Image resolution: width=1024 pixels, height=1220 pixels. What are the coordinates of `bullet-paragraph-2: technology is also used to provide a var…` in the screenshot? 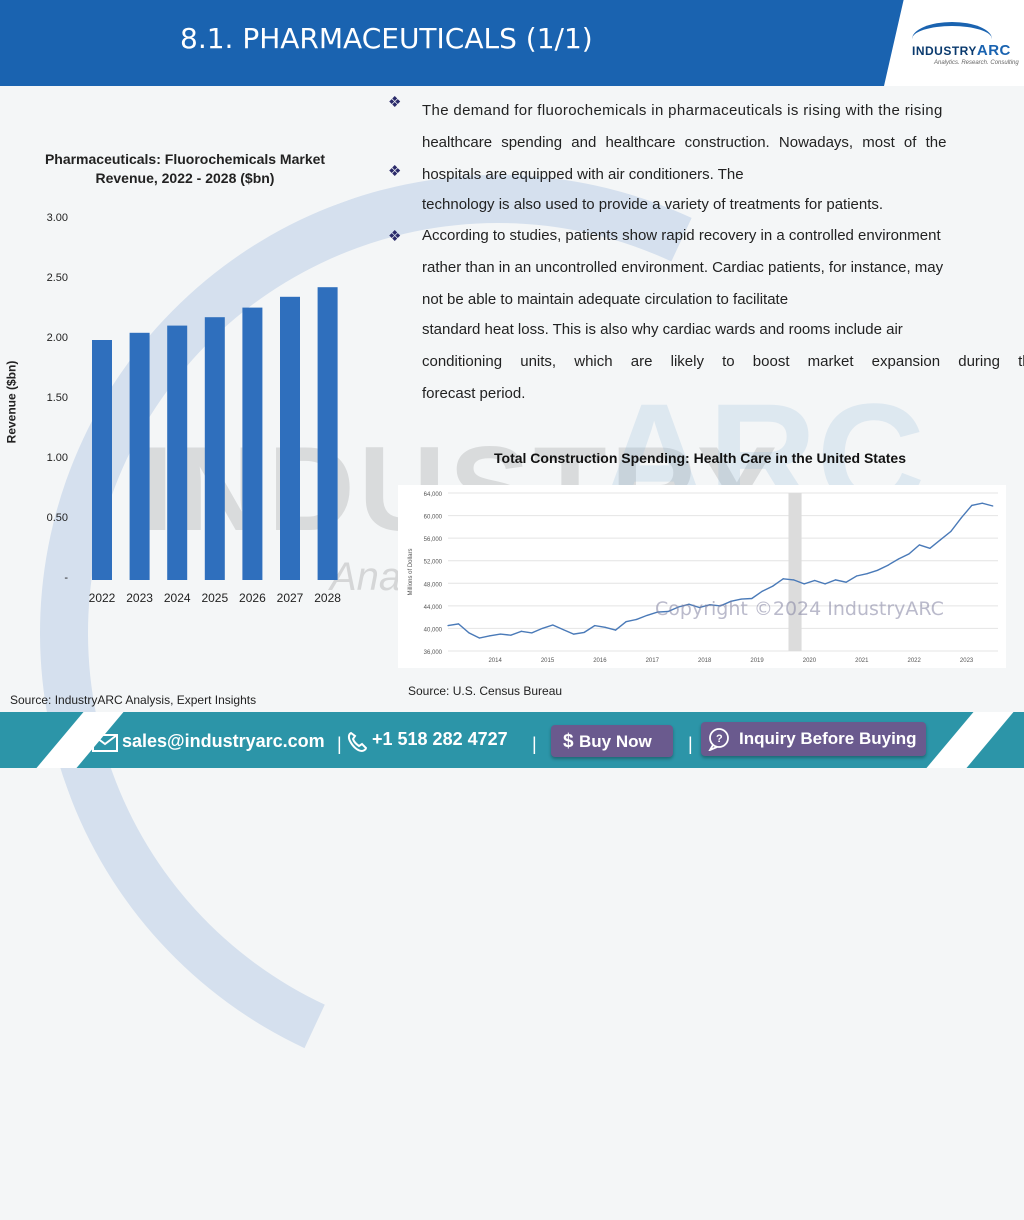 It's located at (653, 204).